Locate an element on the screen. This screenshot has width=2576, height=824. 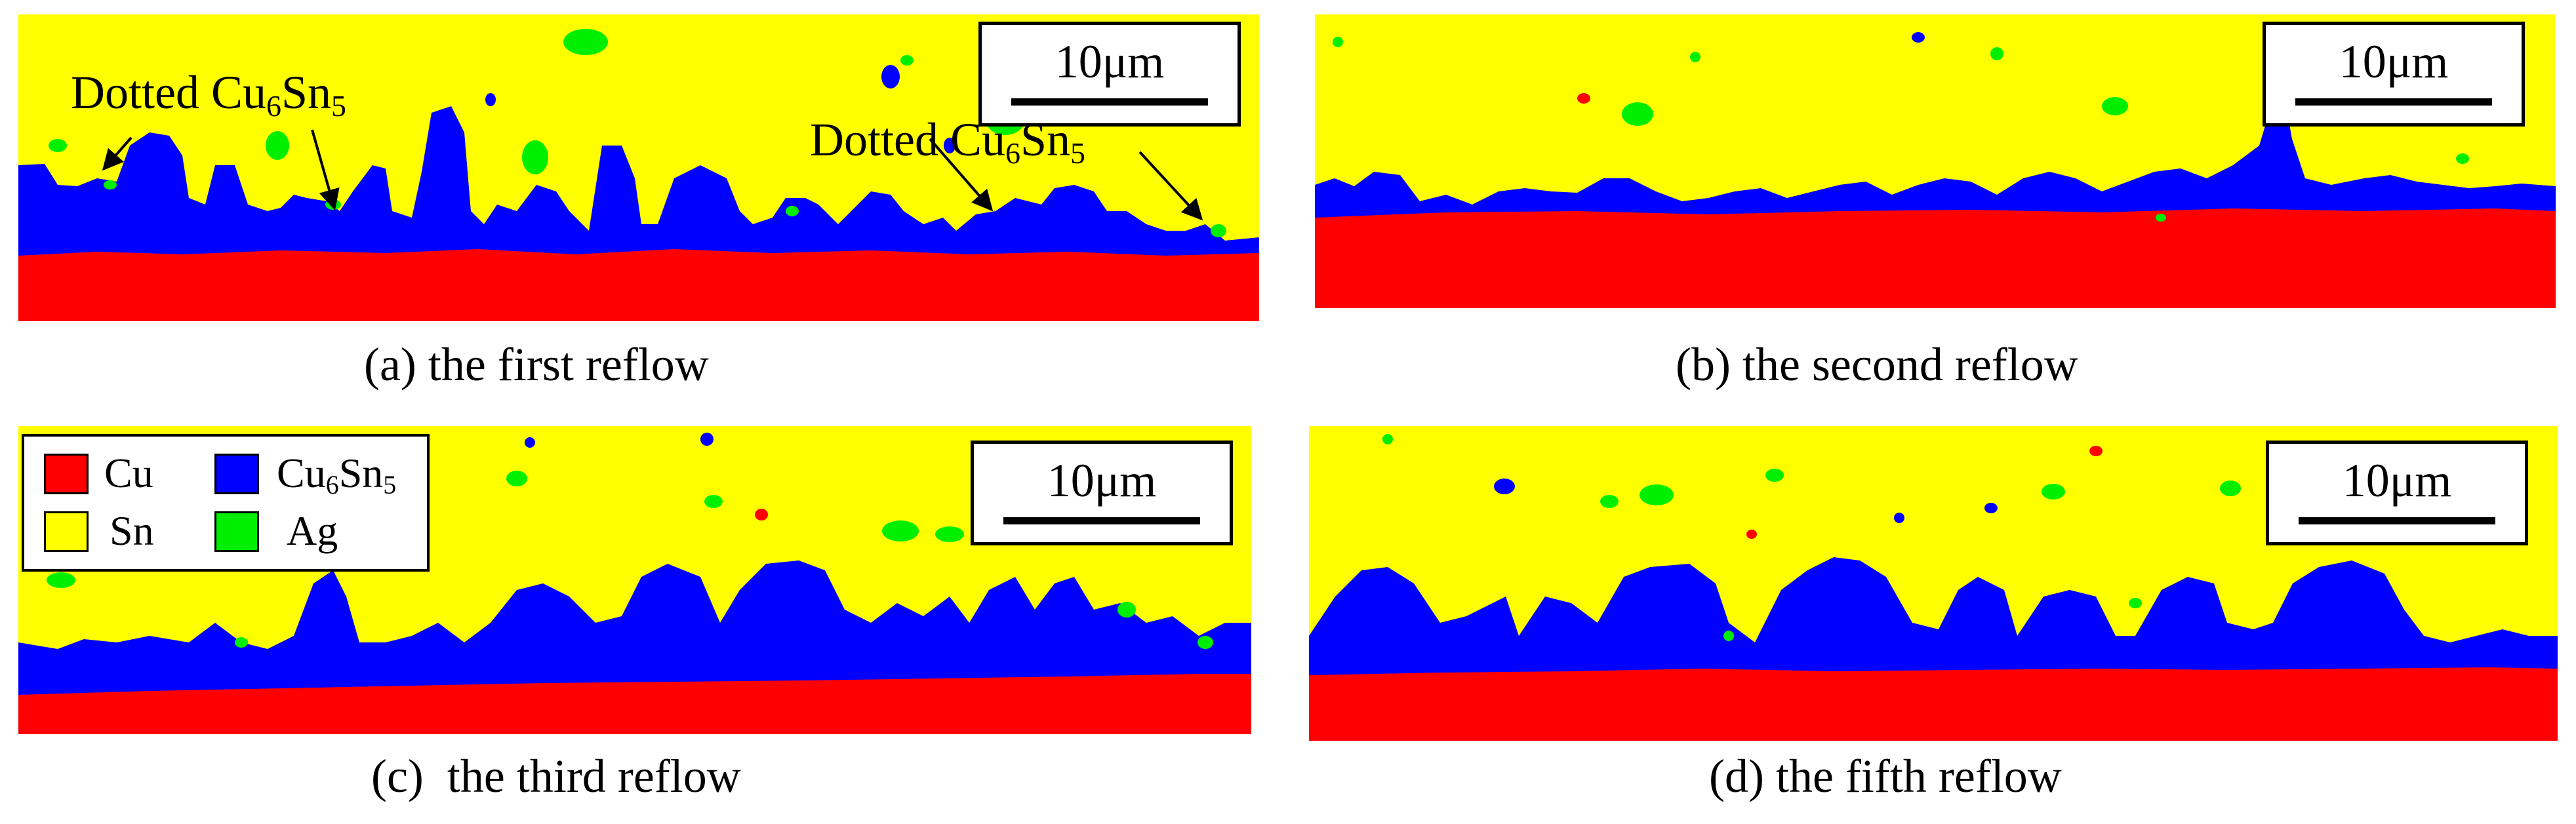
phase-legend: Cu Cu6Sn5 Sn Ag is located at coordinates (226, 503).